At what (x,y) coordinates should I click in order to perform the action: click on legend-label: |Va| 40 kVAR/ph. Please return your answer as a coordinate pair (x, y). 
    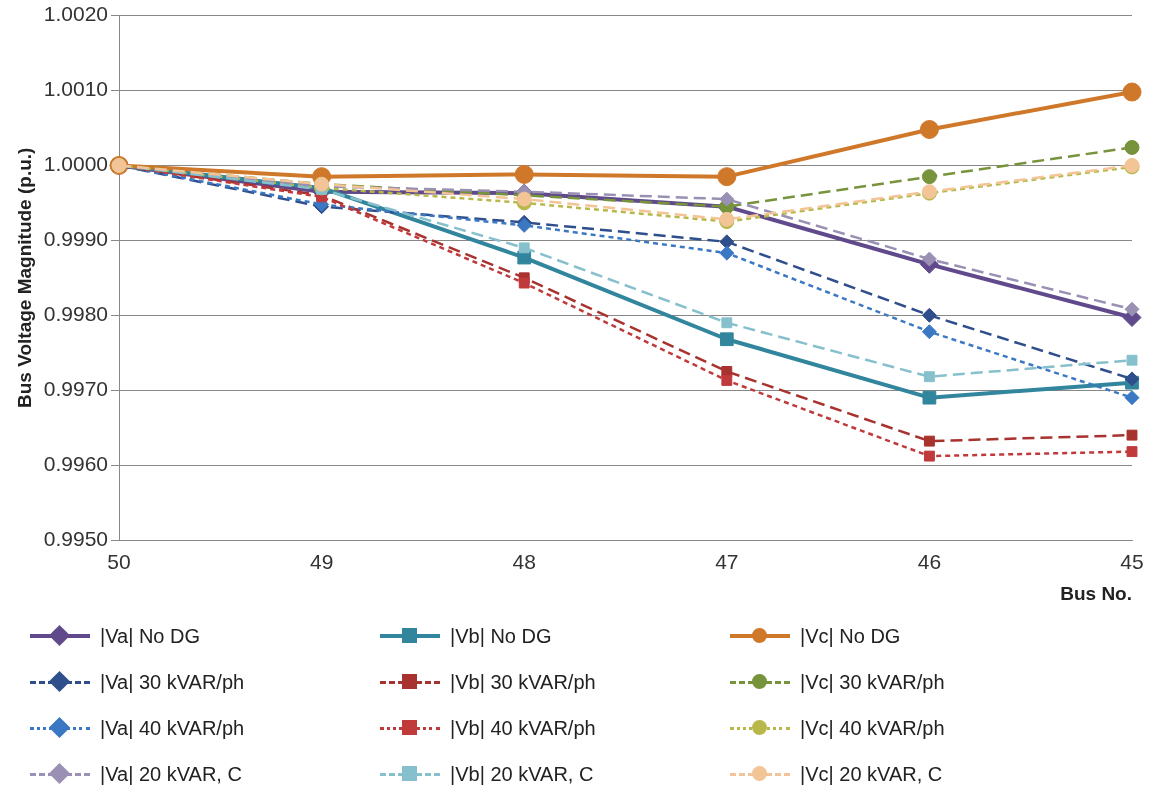
    Looking at the image, I should click on (172, 728).